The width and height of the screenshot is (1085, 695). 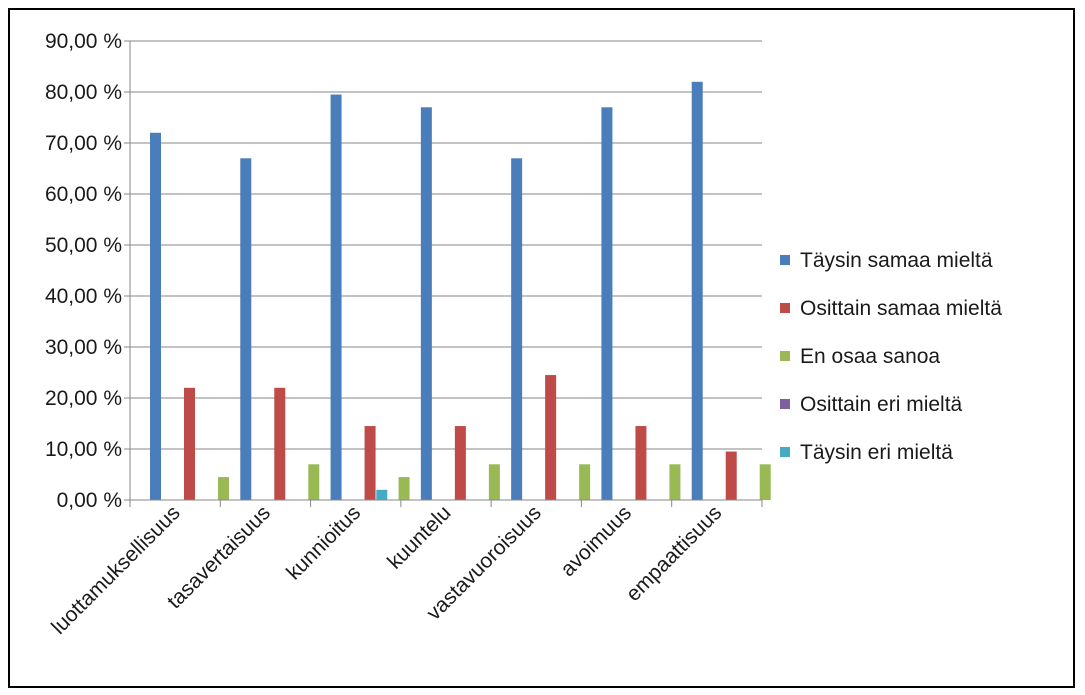 I want to click on y-tick-label: 80,00 %, so click(x=83, y=92).